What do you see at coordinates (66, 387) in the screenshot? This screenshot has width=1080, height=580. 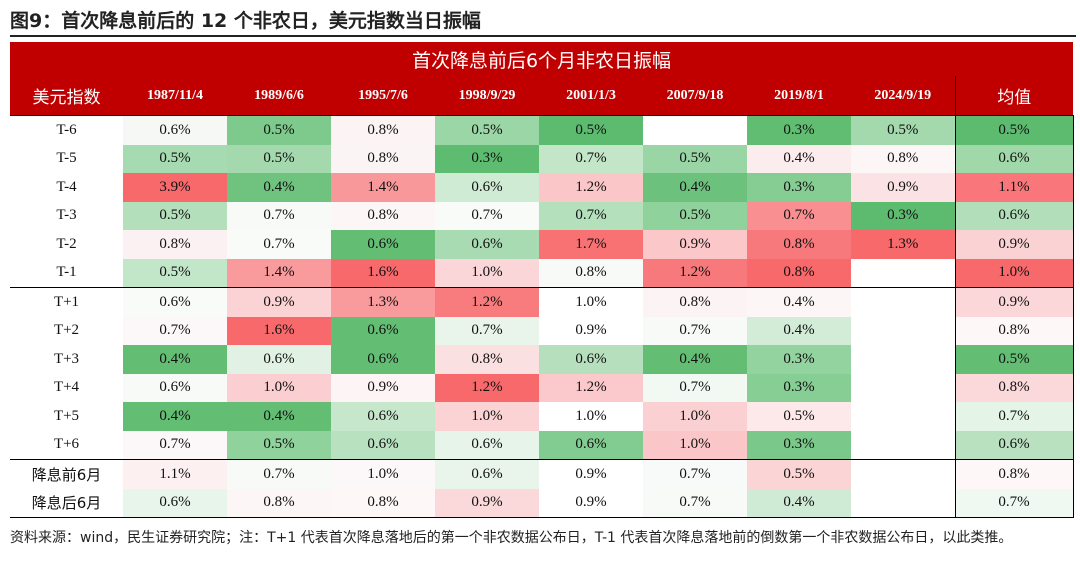 I see `row-label: T+4` at bounding box center [66, 387].